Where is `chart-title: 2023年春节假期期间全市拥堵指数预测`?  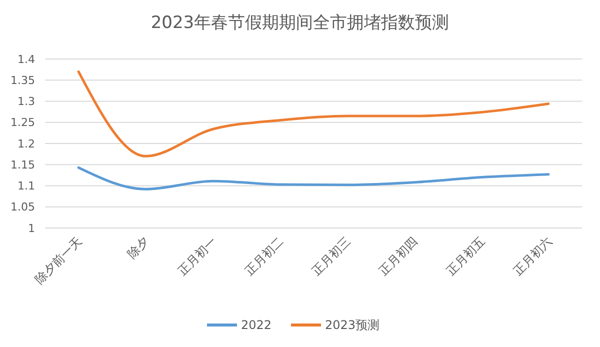
chart-title: 2023年春节假期期间全市拥堵指数预测 is located at coordinates (300, 23).